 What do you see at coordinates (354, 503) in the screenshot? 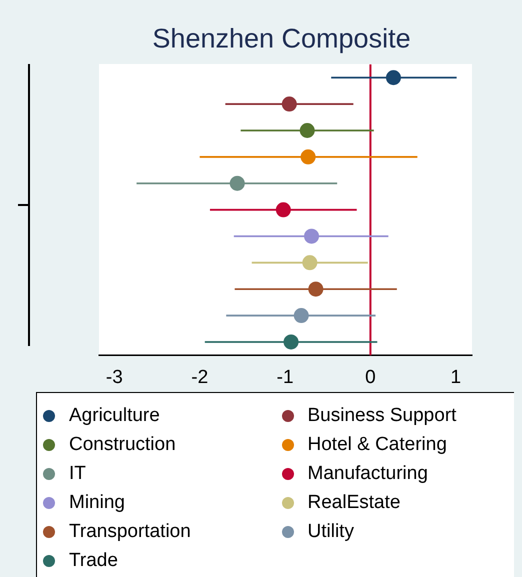
I see `legend-label: RealEstate` at bounding box center [354, 503].